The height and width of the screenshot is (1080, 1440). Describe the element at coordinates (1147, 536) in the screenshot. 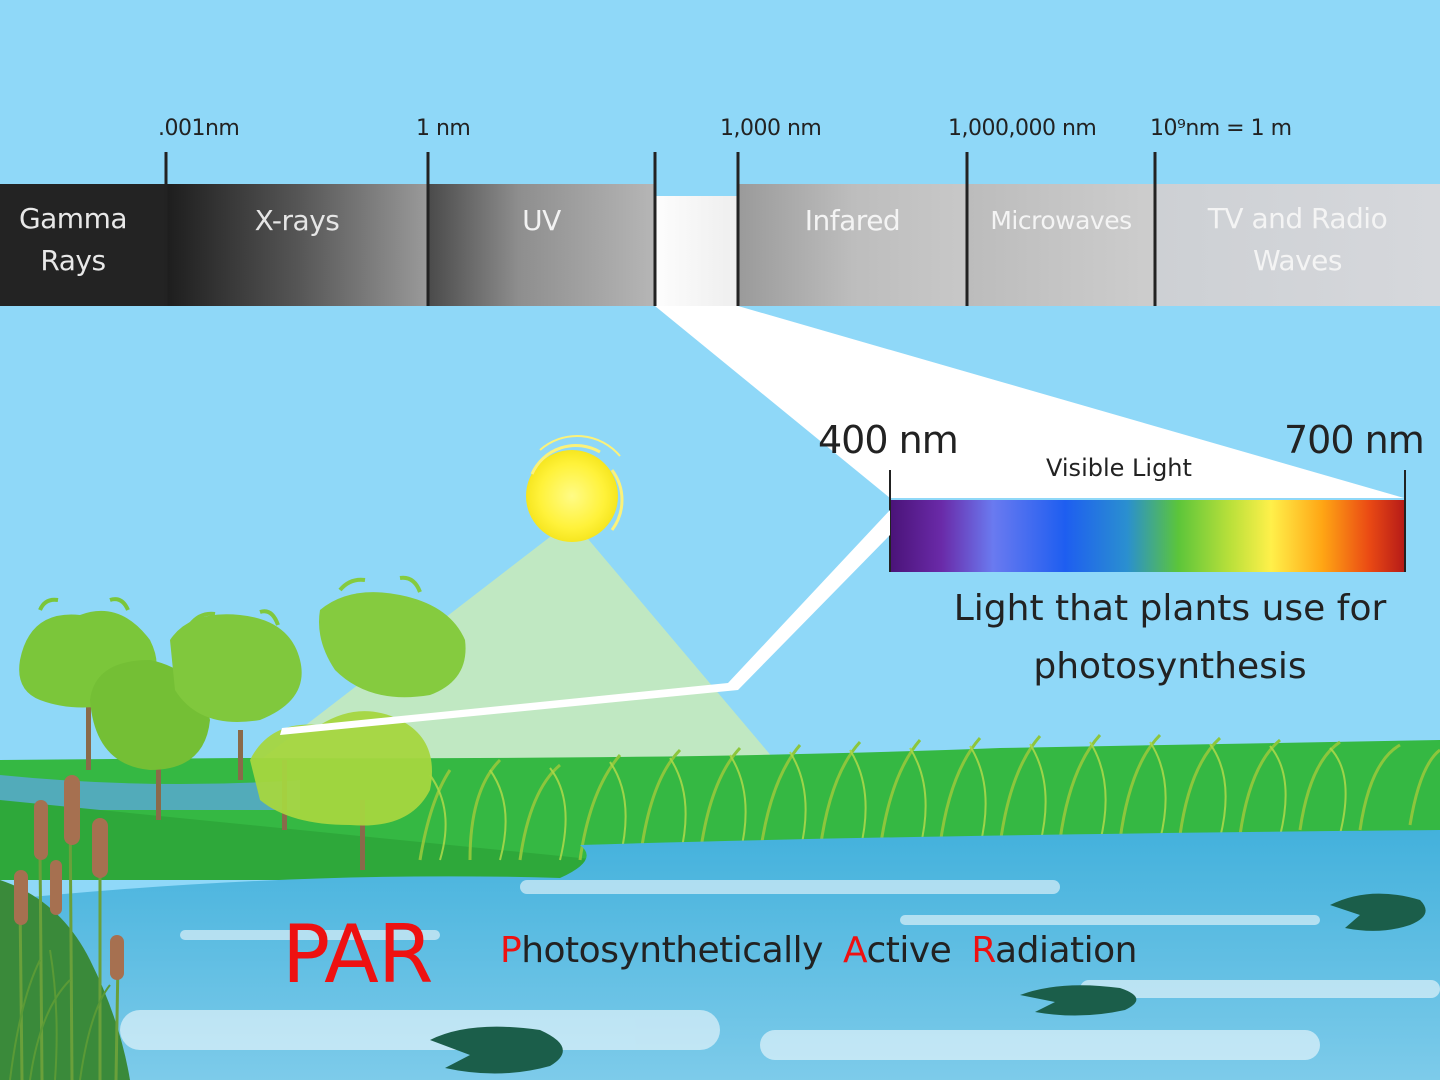

I see `visible-spectrum-bar` at that location.